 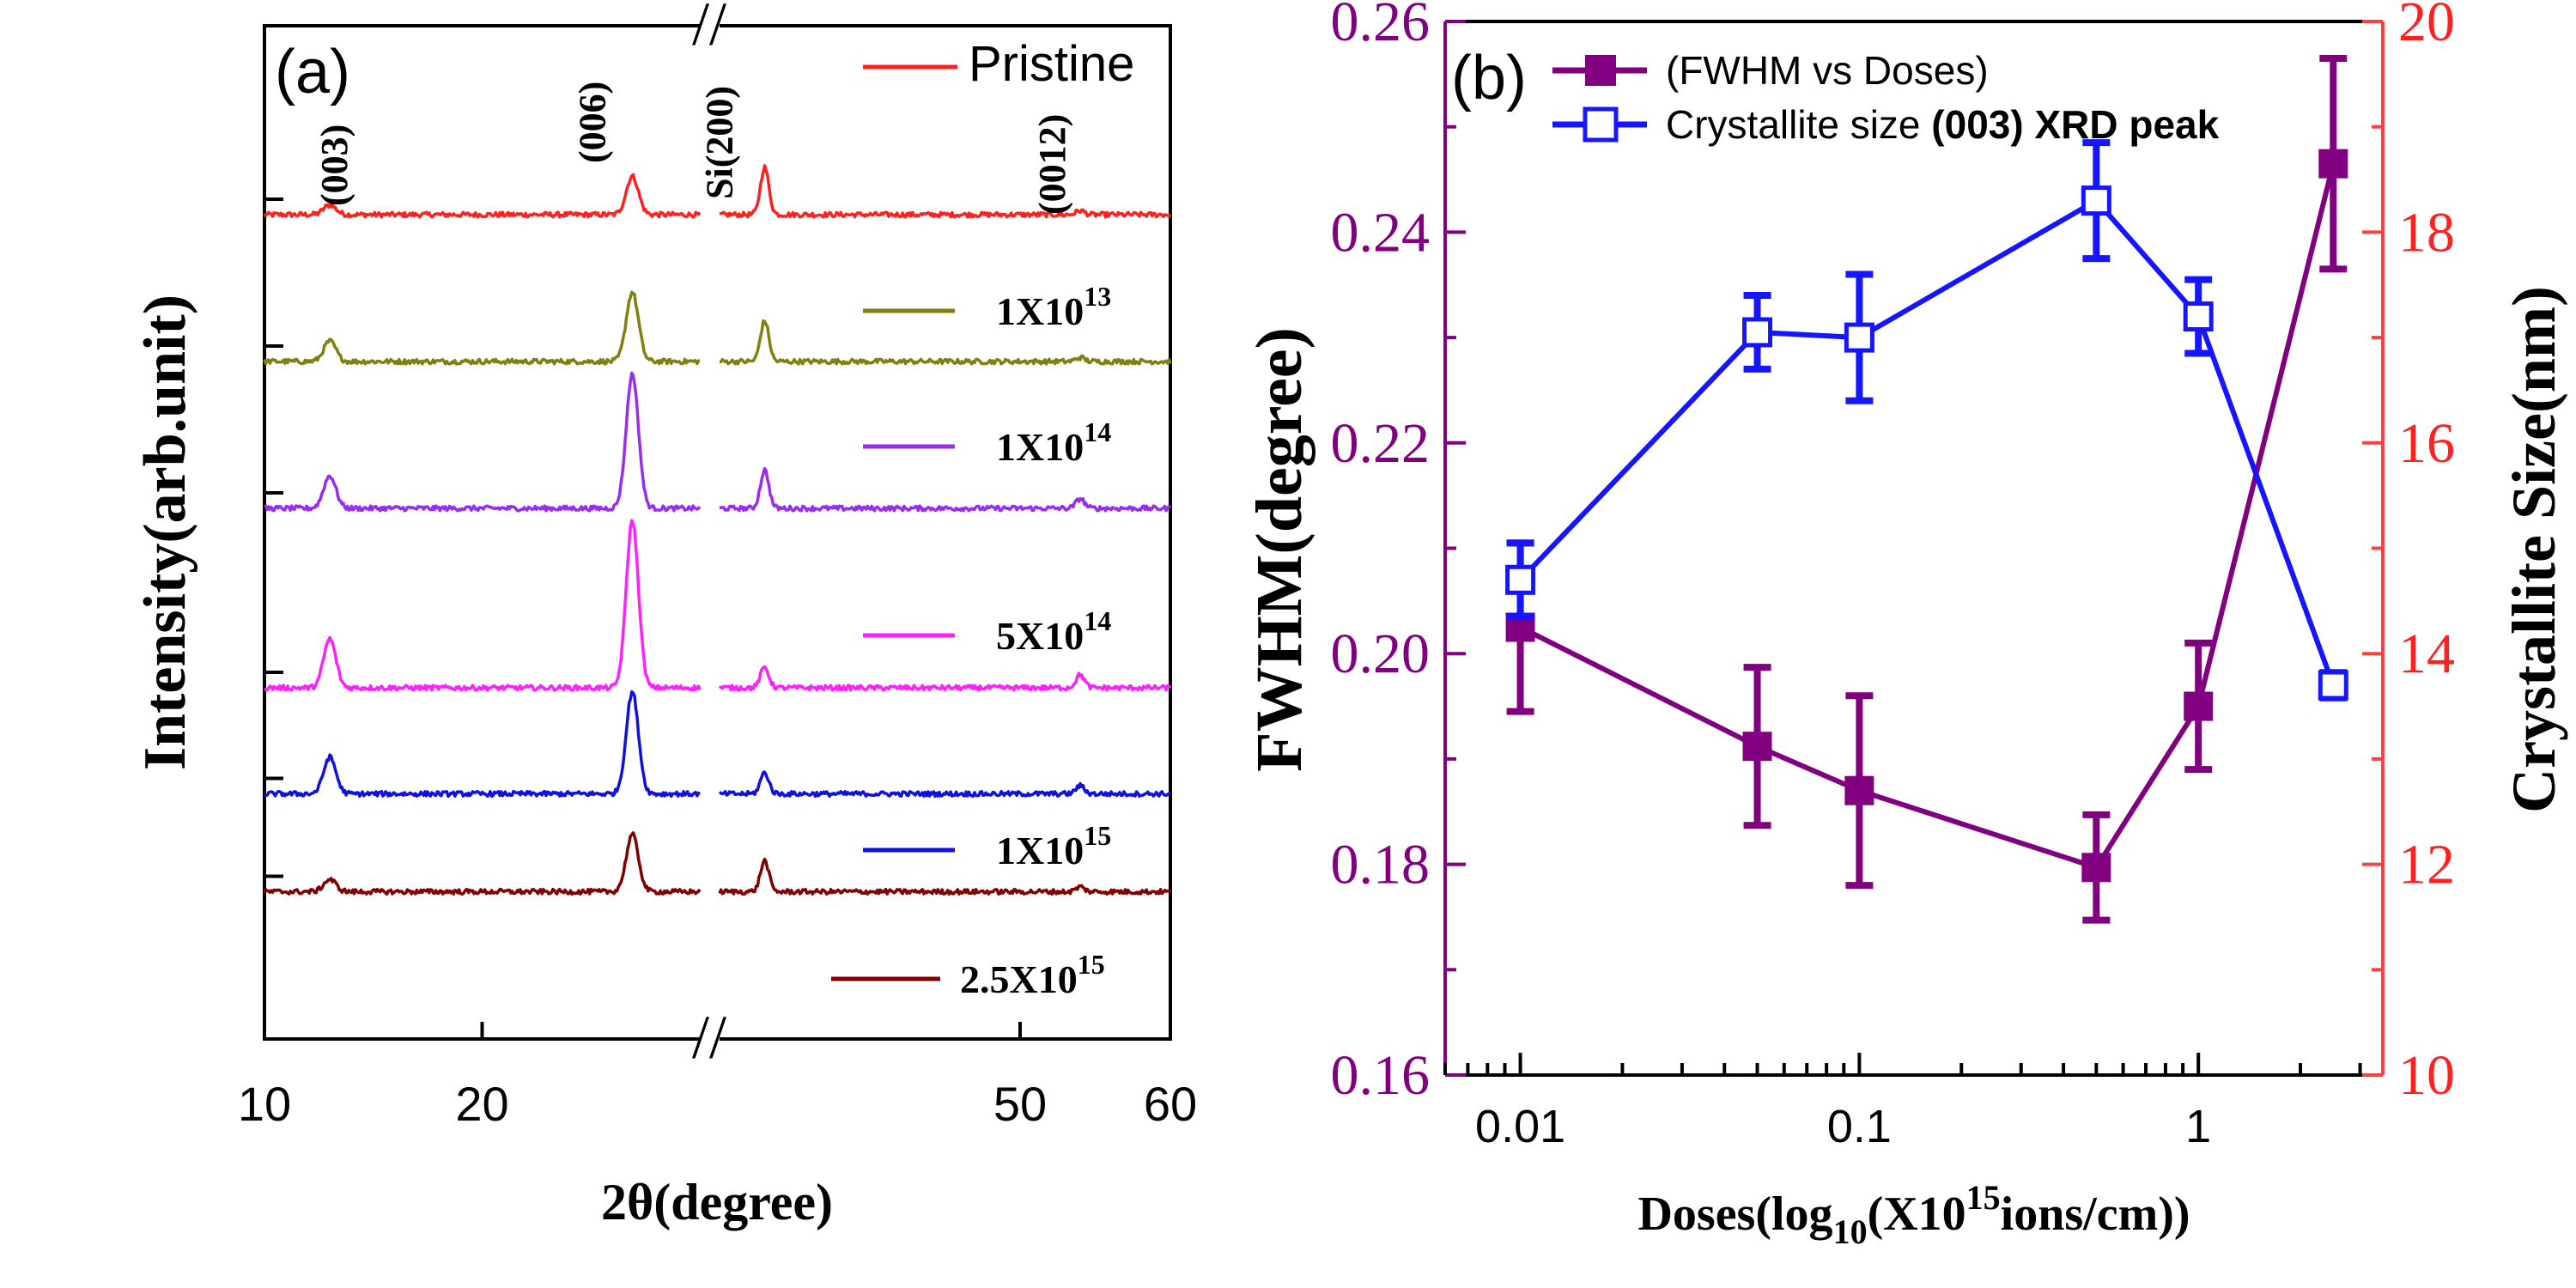 What do you see at coordinates (2427, 444) in the screenshot?
I see `y-tick-label-right-3: 16` at bounding box center [2427, 444].